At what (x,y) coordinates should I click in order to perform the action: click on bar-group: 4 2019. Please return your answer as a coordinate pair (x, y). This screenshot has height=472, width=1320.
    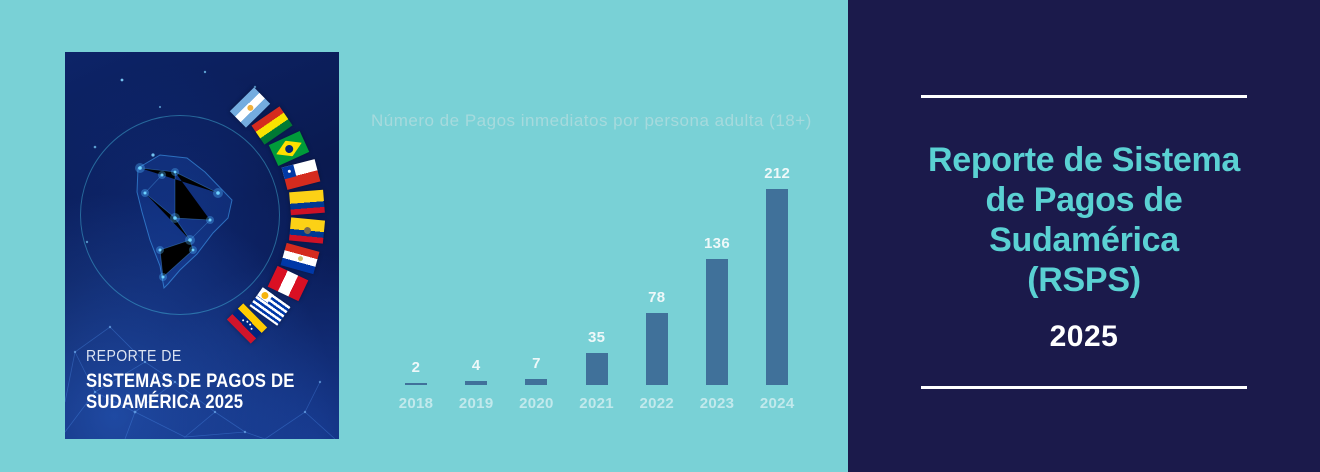
    Looking at the image, I should click on (476, 258).